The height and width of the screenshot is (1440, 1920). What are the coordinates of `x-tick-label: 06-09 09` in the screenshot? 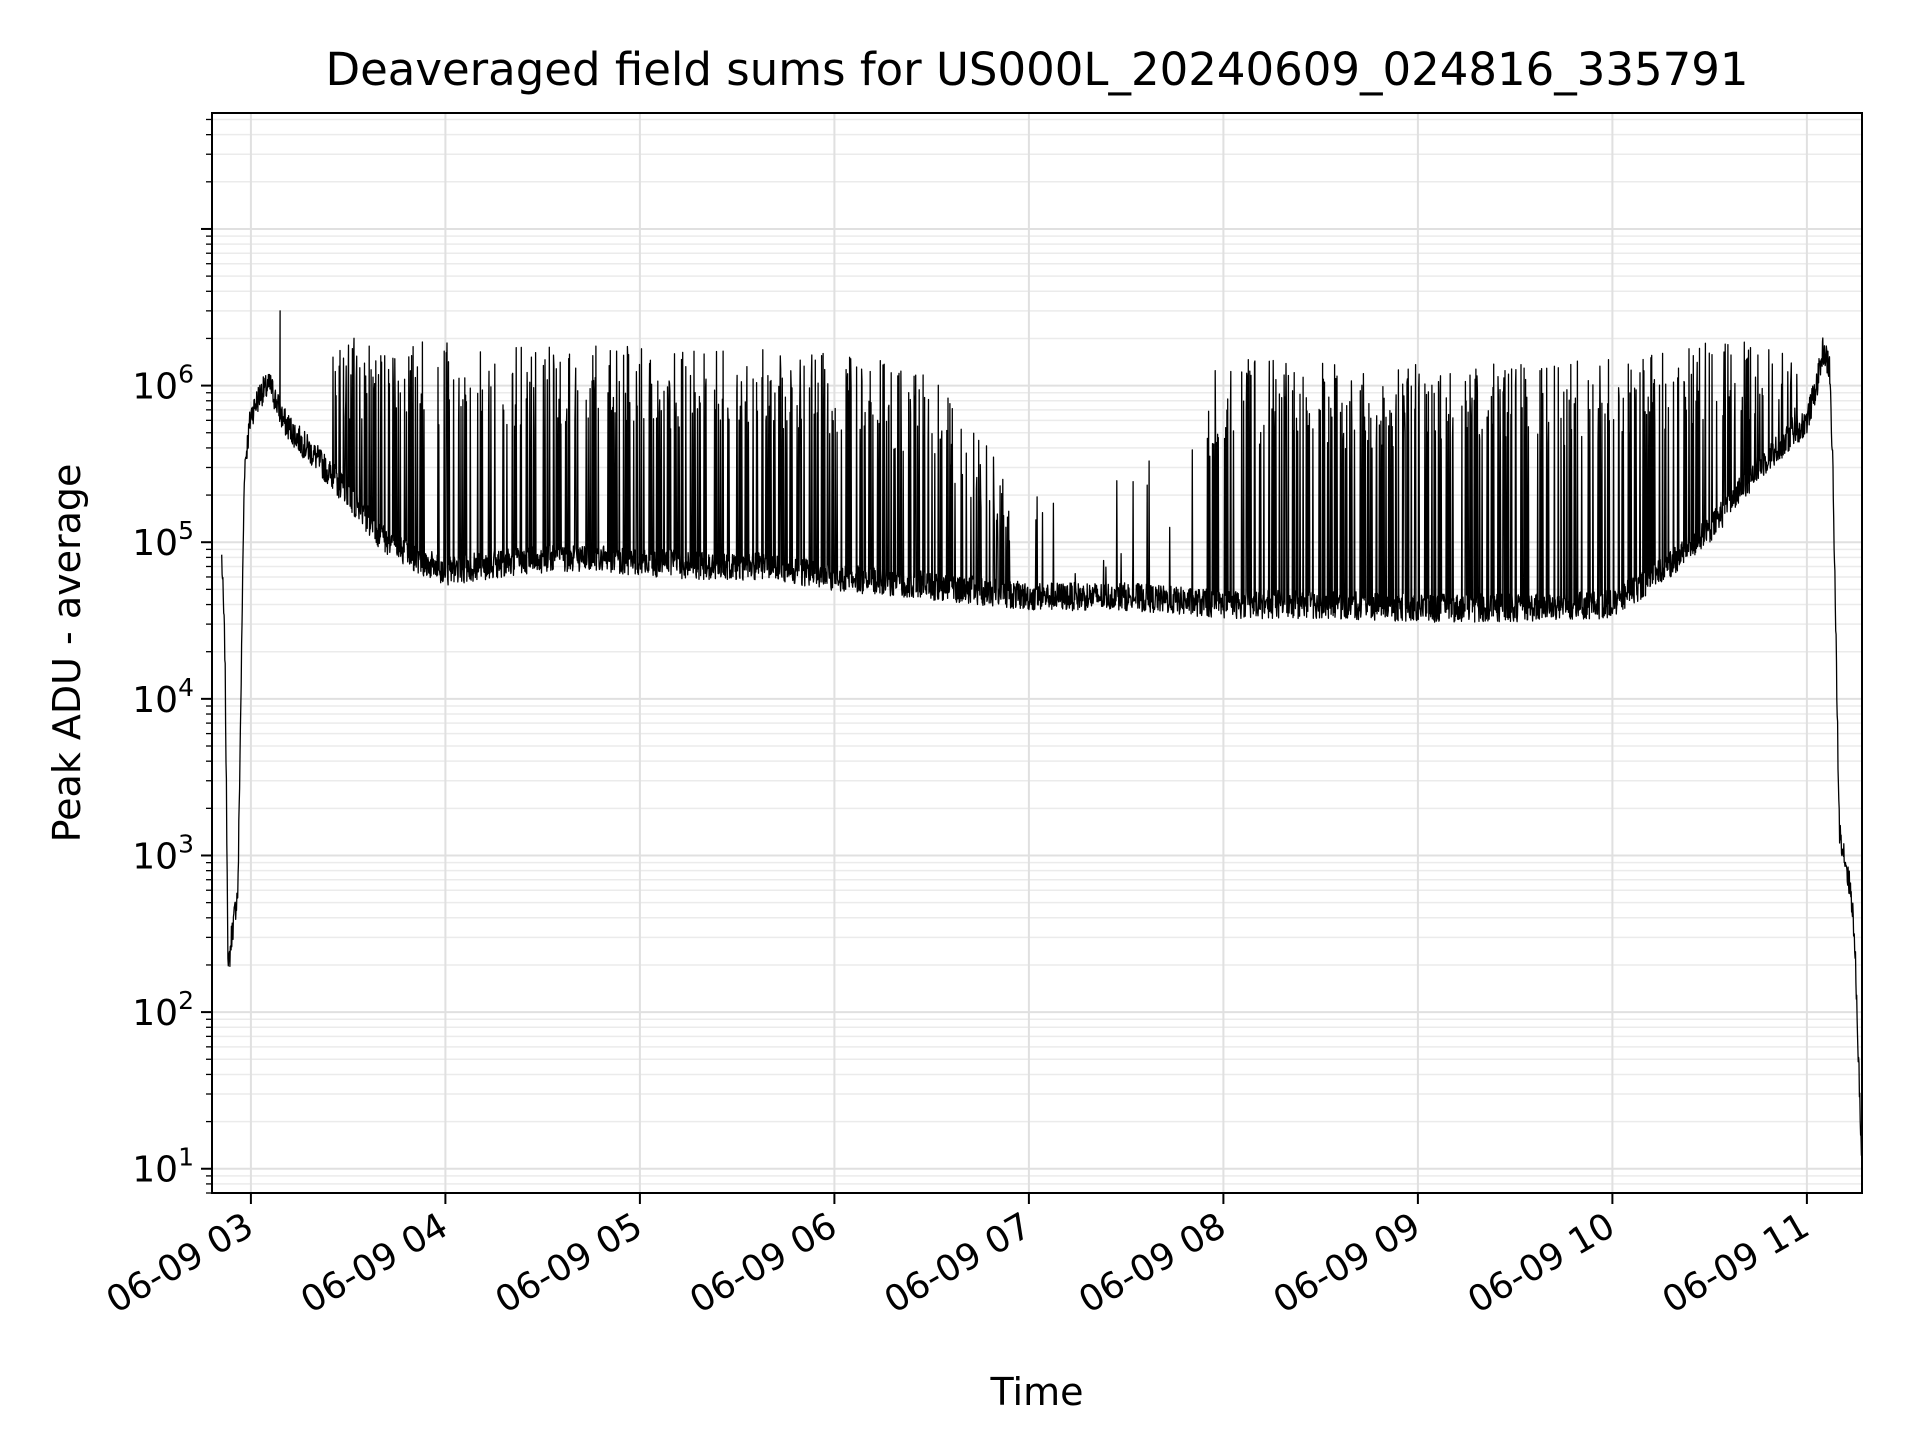 It's located at (1347, 1263).